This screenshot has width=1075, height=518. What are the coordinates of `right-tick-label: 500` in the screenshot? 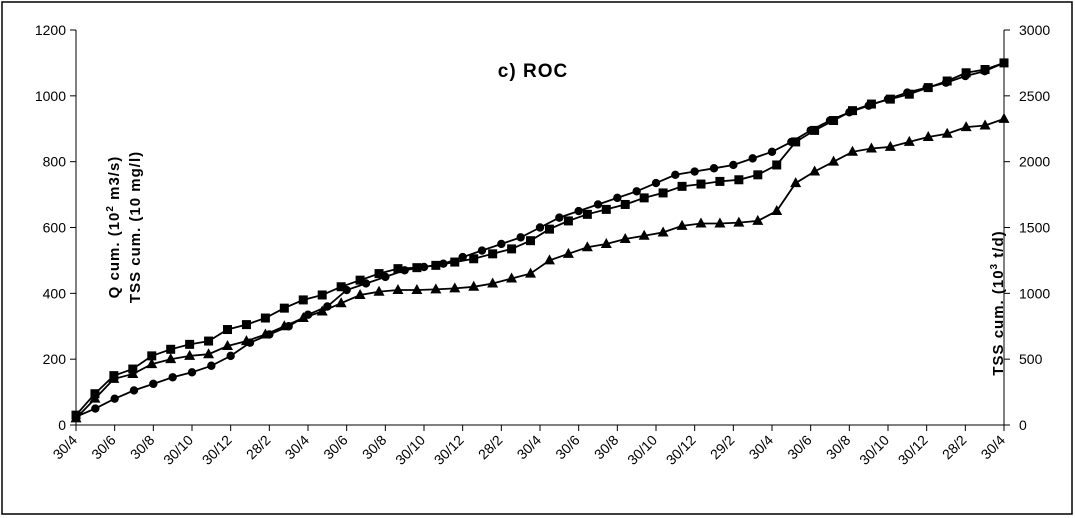 It's located at (1031, 359).